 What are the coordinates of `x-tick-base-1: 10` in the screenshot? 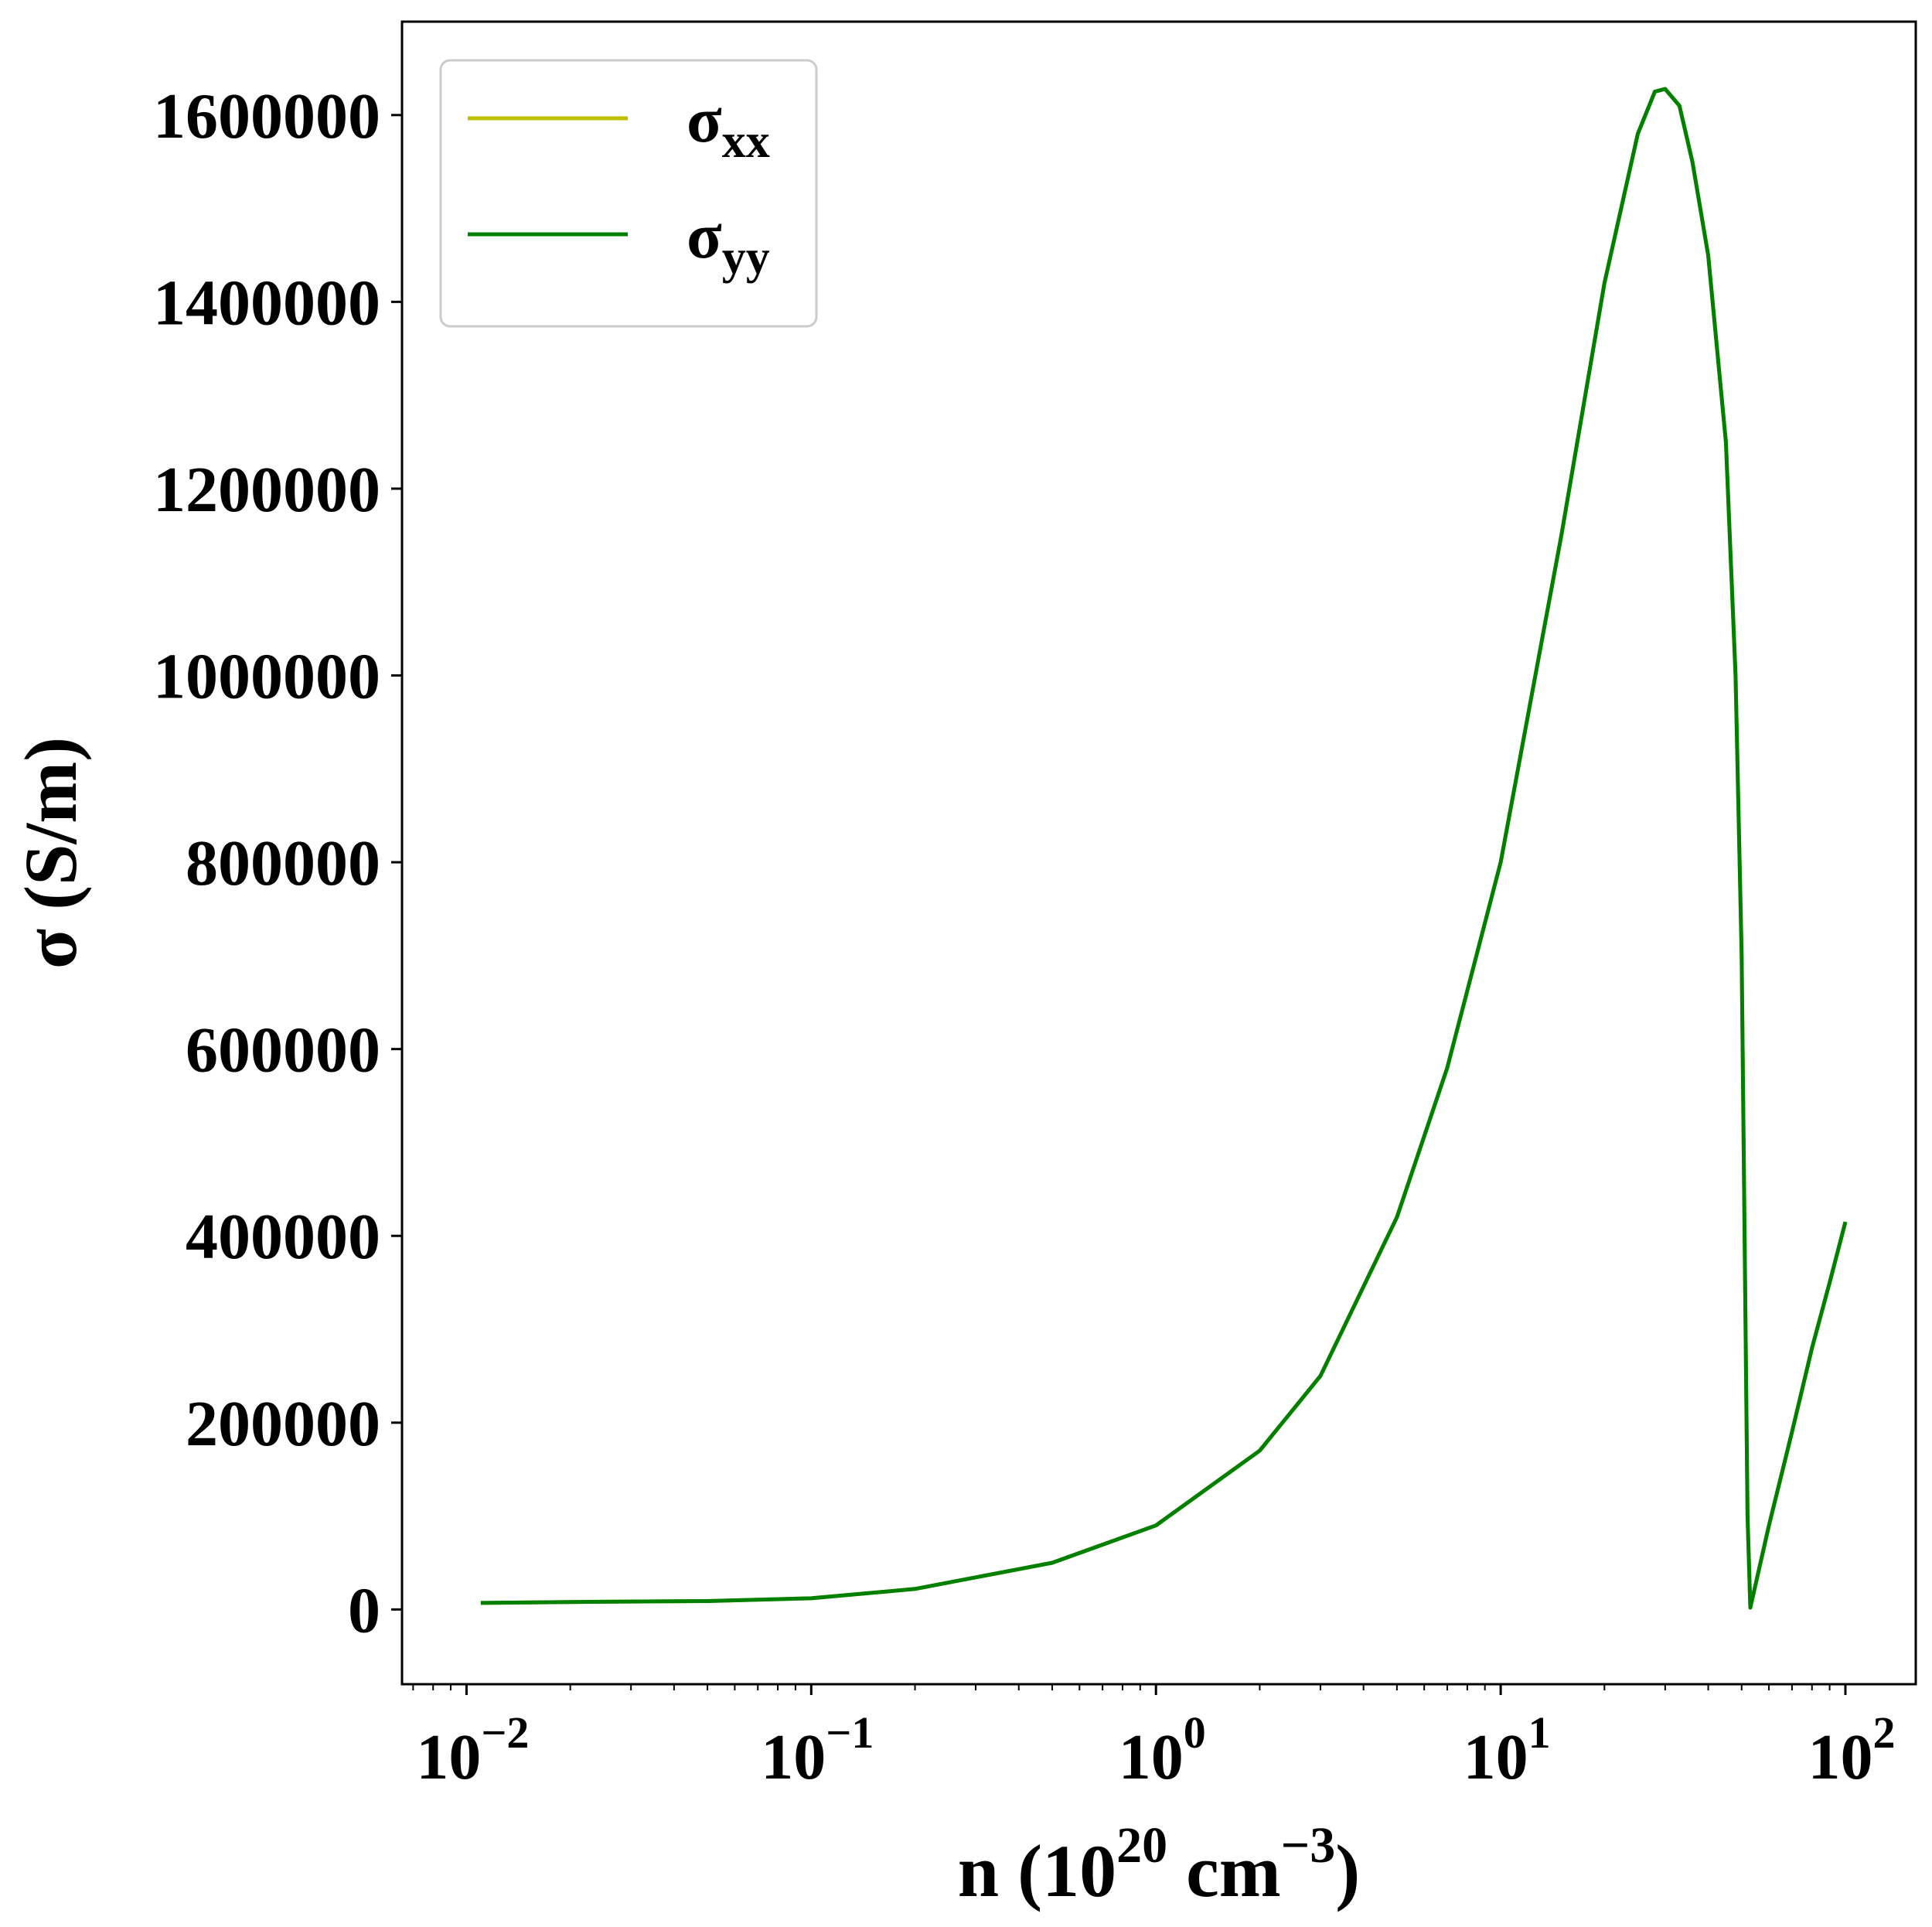 It's located at (793, 1757).